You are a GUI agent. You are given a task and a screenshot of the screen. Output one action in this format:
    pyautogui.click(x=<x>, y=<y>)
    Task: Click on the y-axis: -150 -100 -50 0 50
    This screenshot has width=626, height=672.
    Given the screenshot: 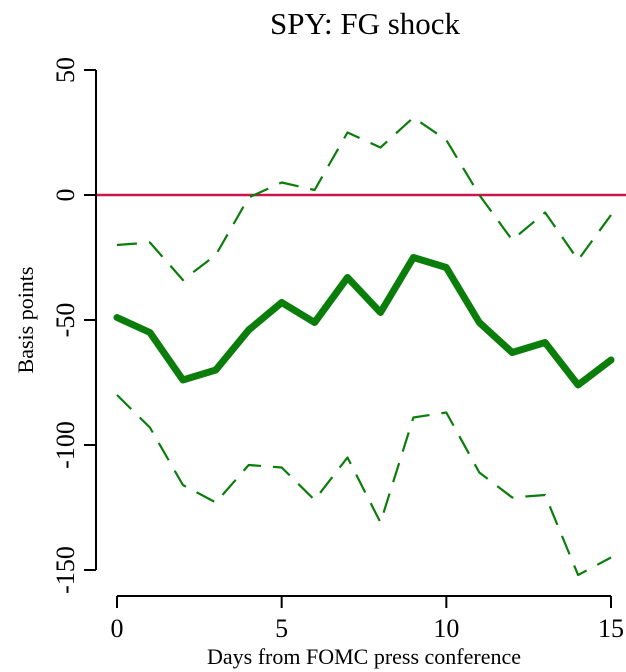 What is the action you would take?
    pyautogui.click(x=74, y=325)
    